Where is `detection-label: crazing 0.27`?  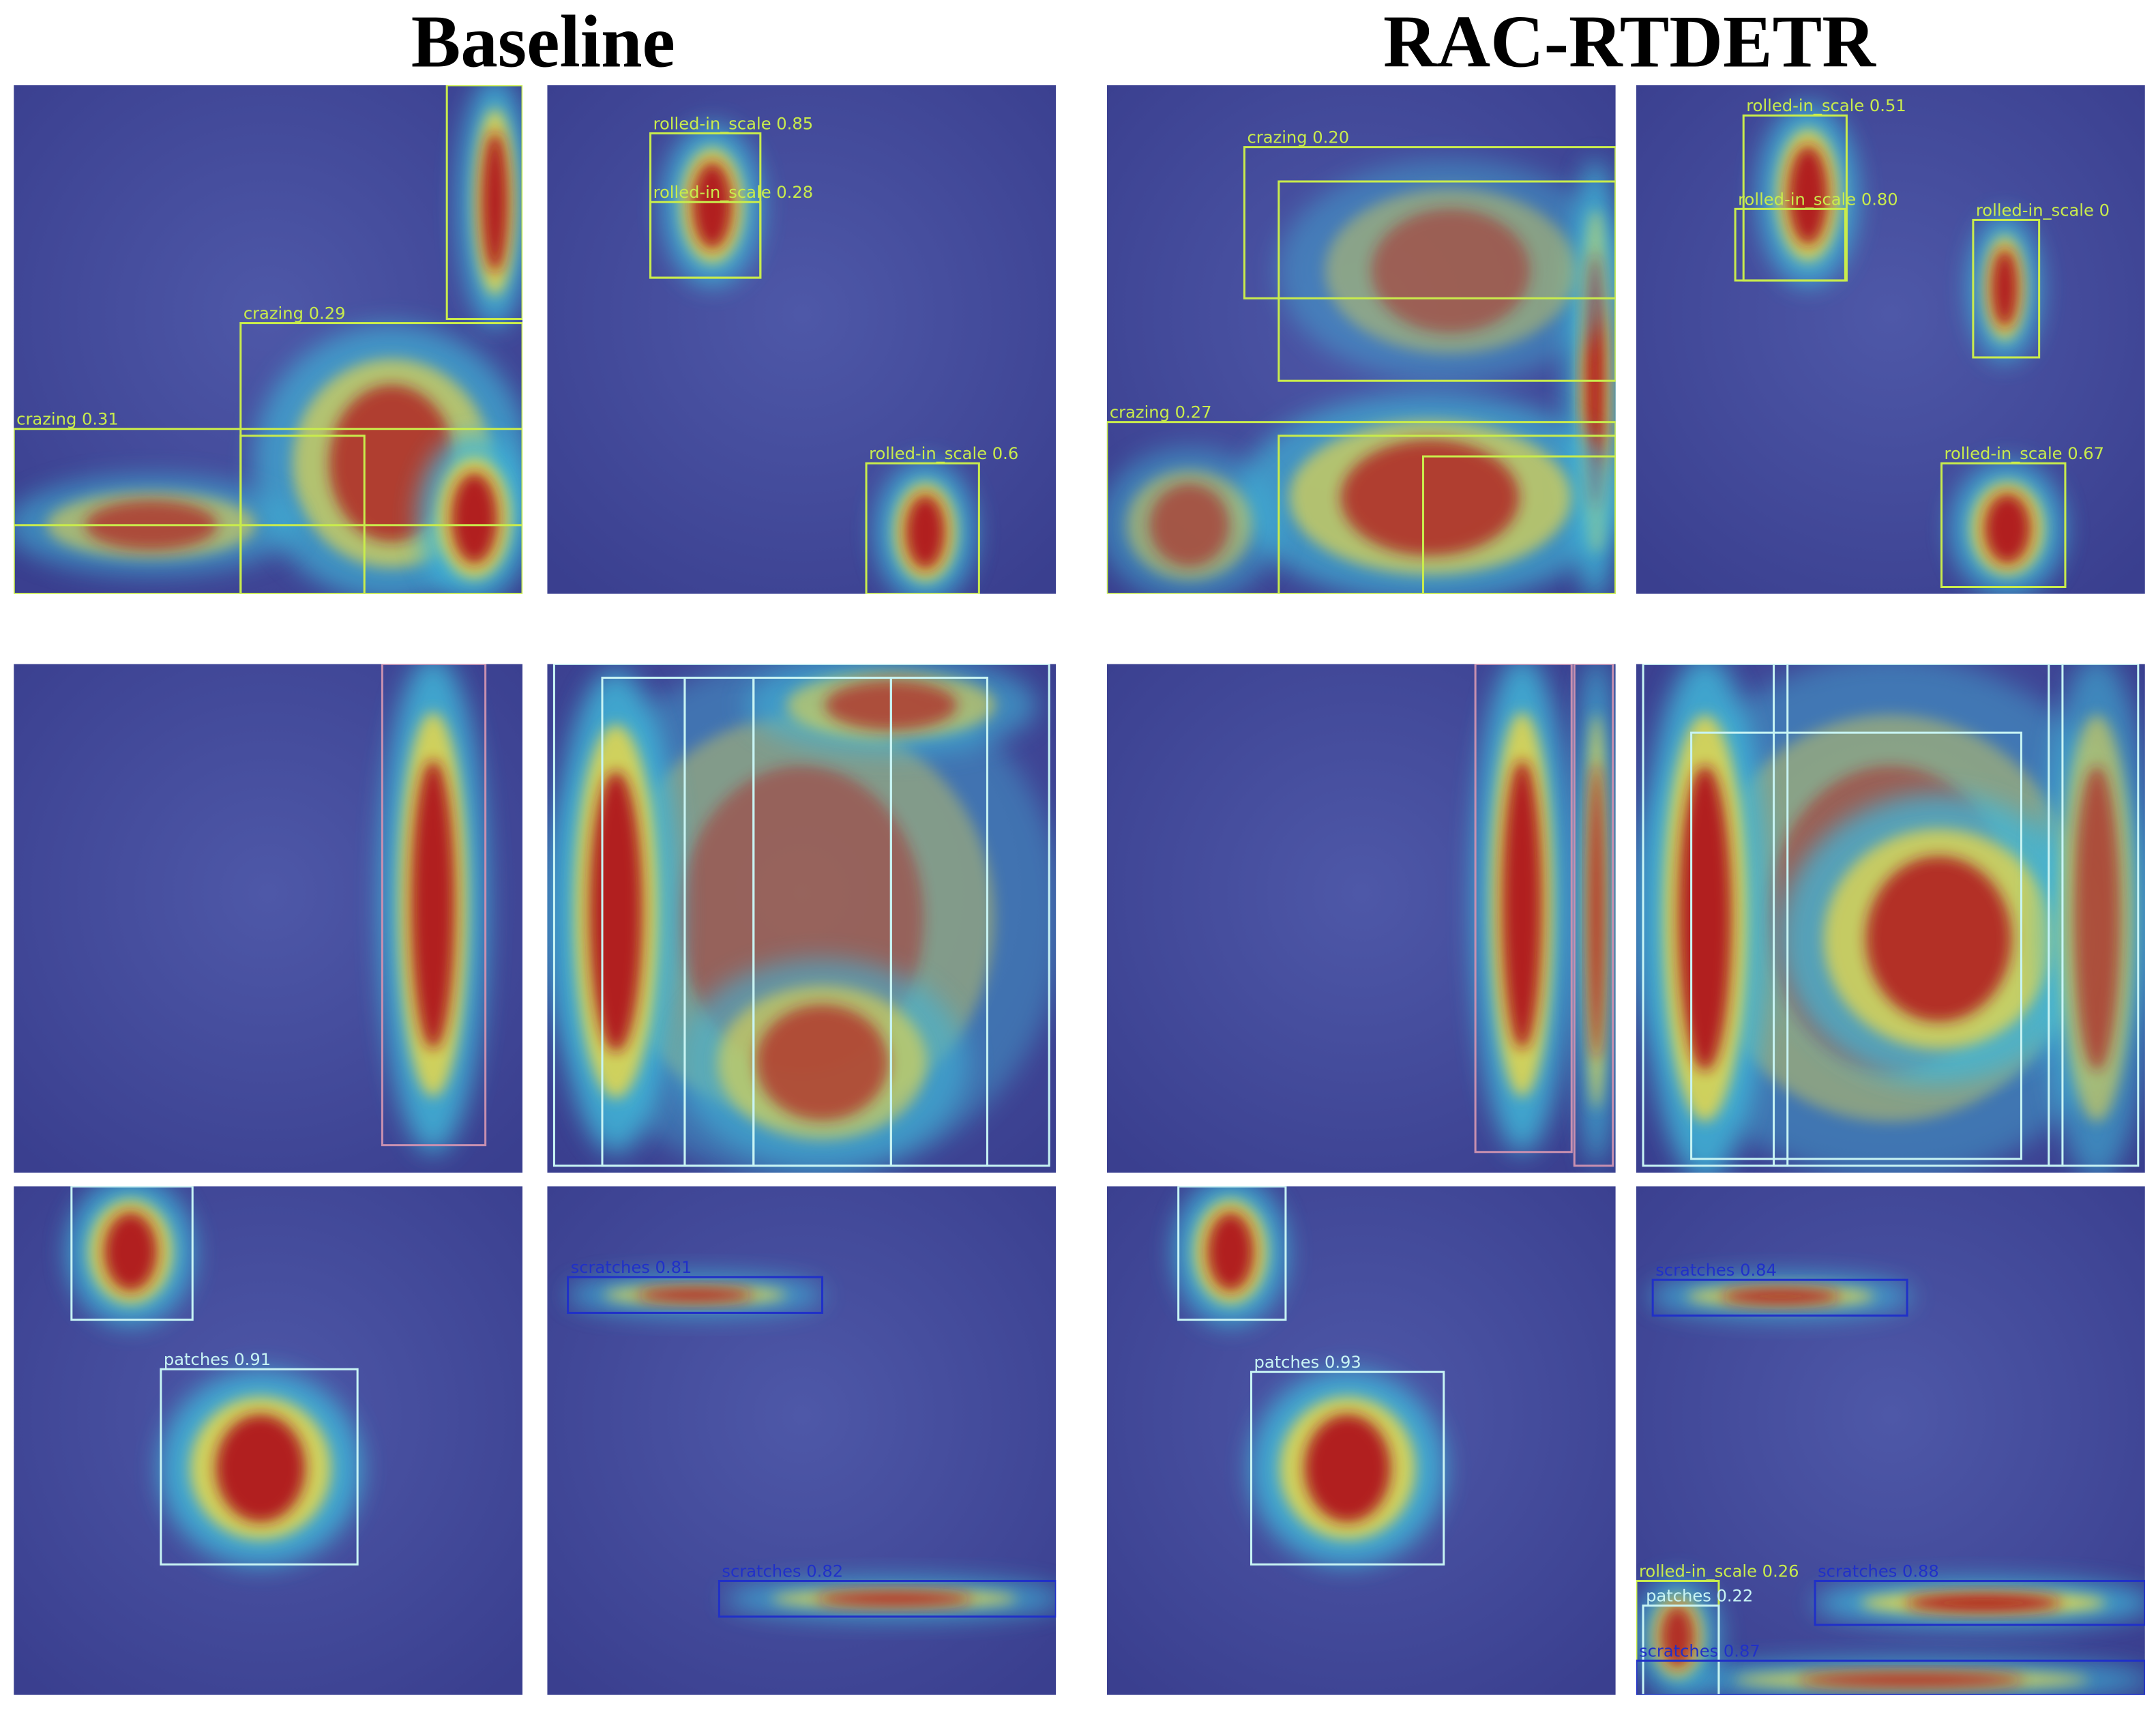 detection-label: crazing 0.27 is located at coordinates (1161, 412).